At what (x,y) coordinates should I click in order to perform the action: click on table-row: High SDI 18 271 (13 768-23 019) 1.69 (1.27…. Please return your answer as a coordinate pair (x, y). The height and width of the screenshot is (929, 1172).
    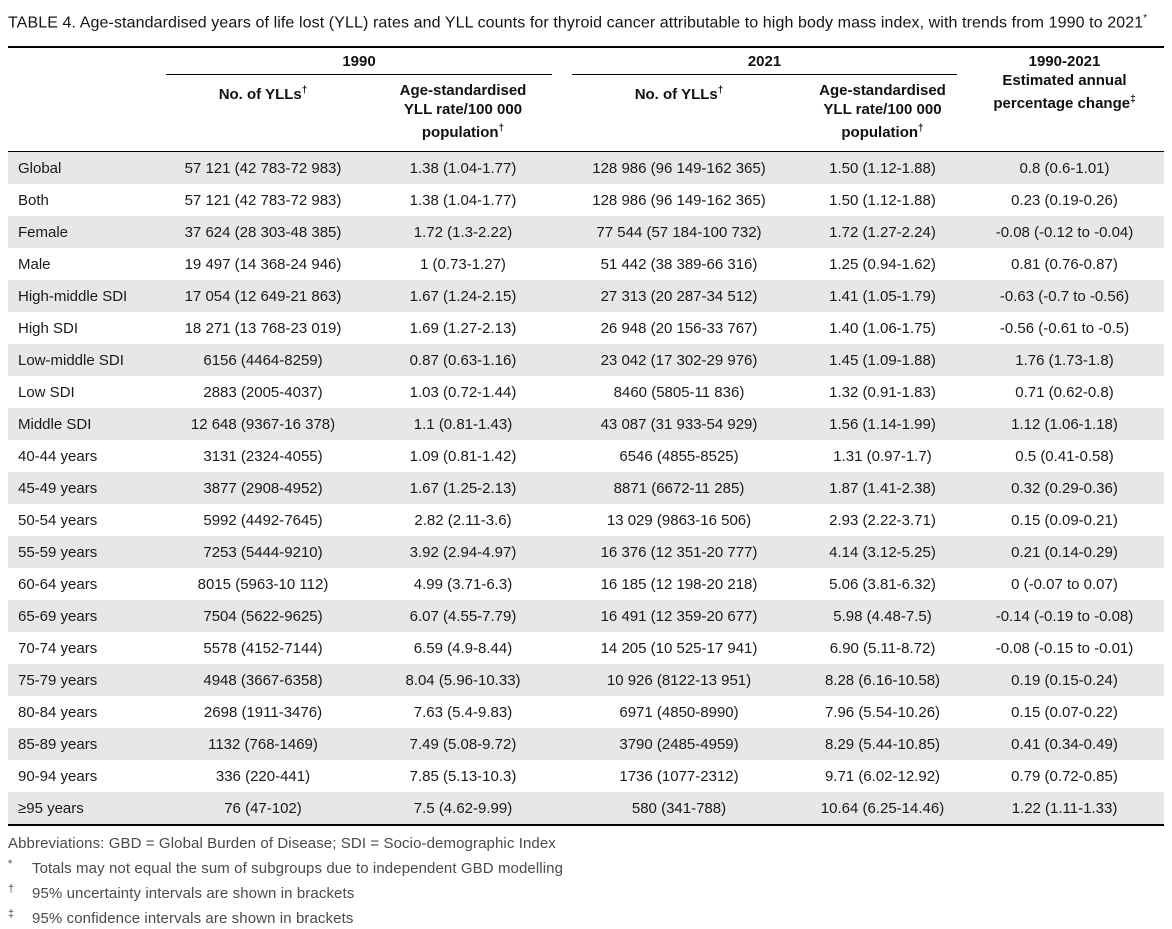
    Looking at the image, I should click on (586, 328).